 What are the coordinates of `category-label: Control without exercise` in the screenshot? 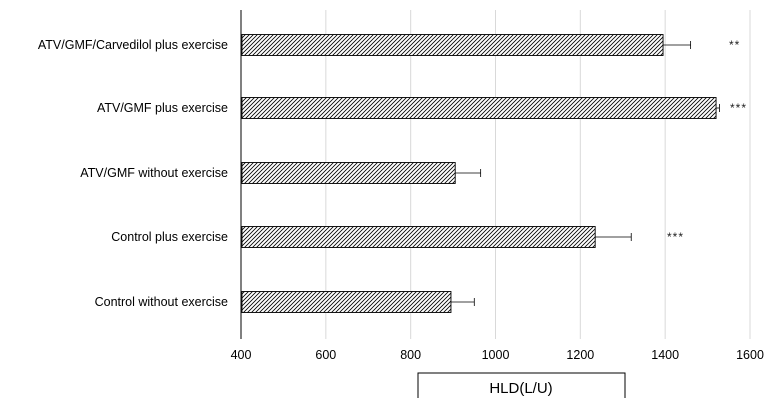 It's located at (161, 302).